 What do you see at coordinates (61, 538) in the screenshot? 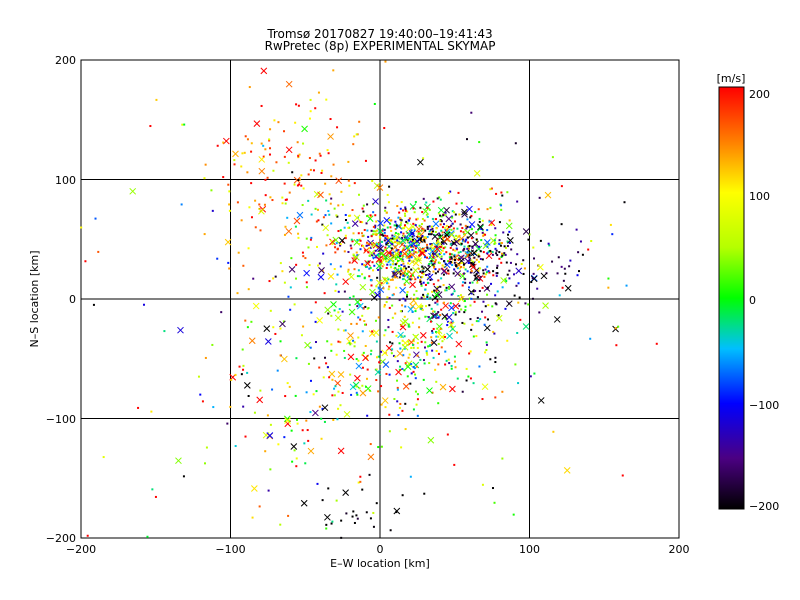
I see `y-tick-label: −200` at bounding box center [61, 538].